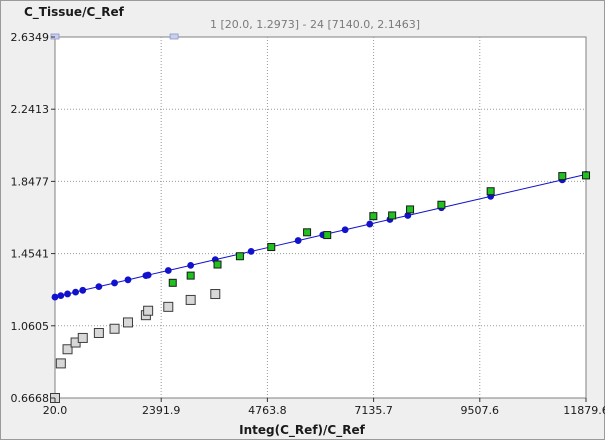 This screenshot has width=605, height=440. I want to click on y-tick-label: 2.2413, so click(30, 109).